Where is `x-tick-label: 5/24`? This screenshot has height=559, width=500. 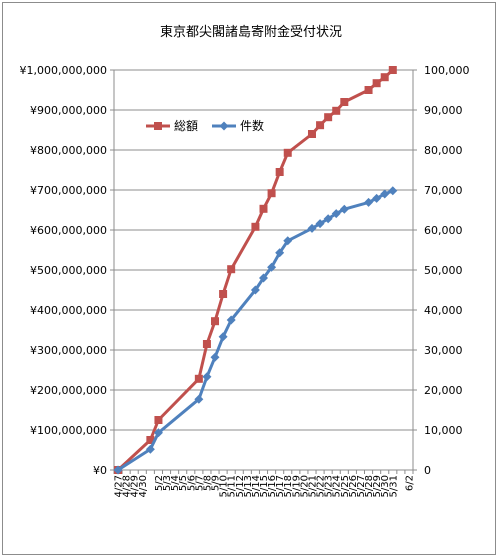
x-tick-label: 5/24 is located at coordinates (337, 486).